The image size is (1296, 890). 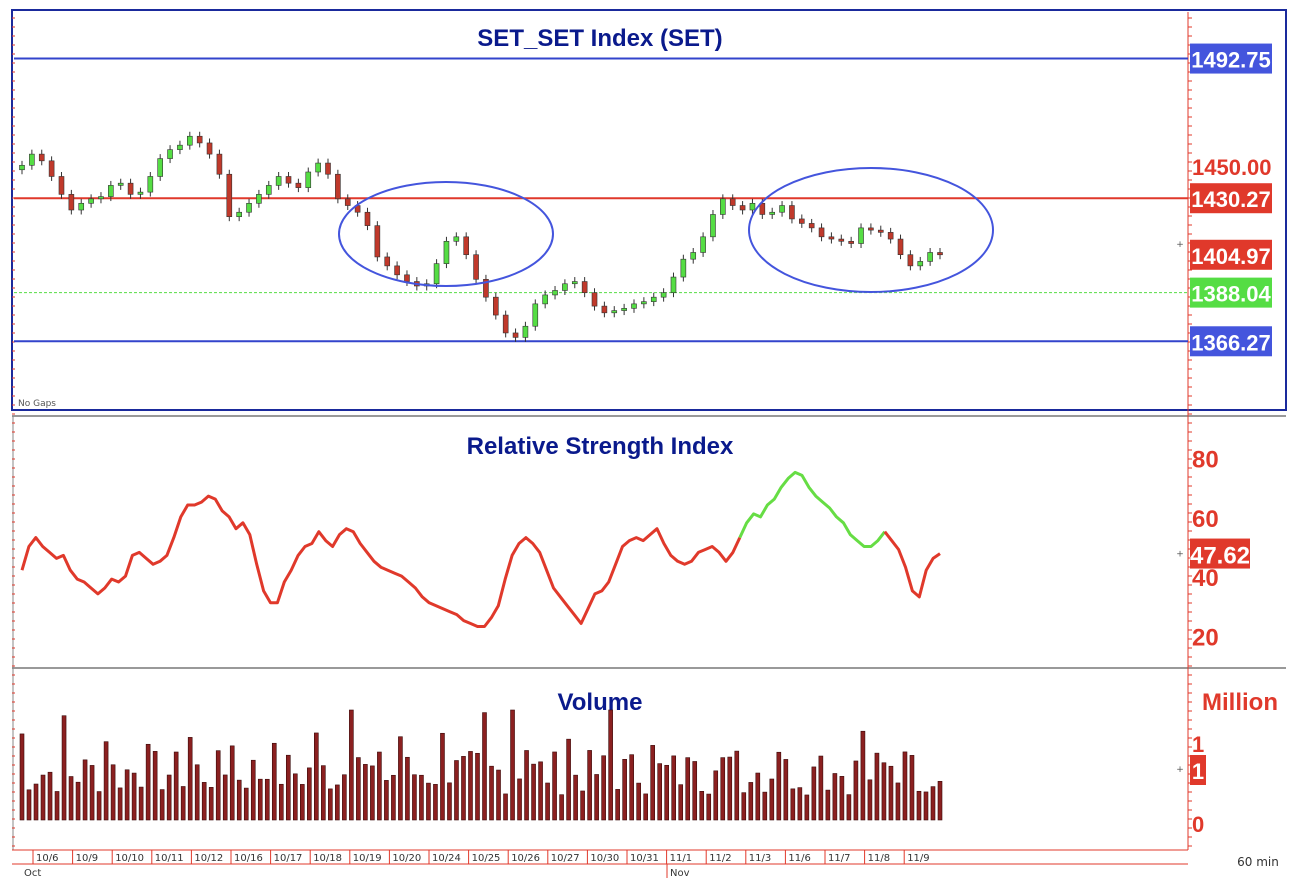 I want to click on date-axis-label: 11/1, so click(x=681, y=858).